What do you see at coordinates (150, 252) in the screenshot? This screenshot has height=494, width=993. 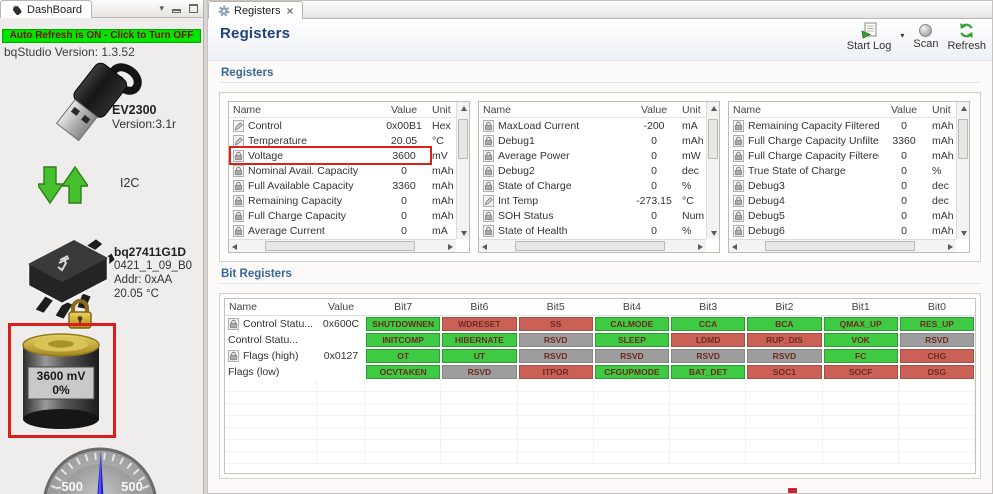 I see `chip-name: bq27411G1D` at bounding box center [150, 252].